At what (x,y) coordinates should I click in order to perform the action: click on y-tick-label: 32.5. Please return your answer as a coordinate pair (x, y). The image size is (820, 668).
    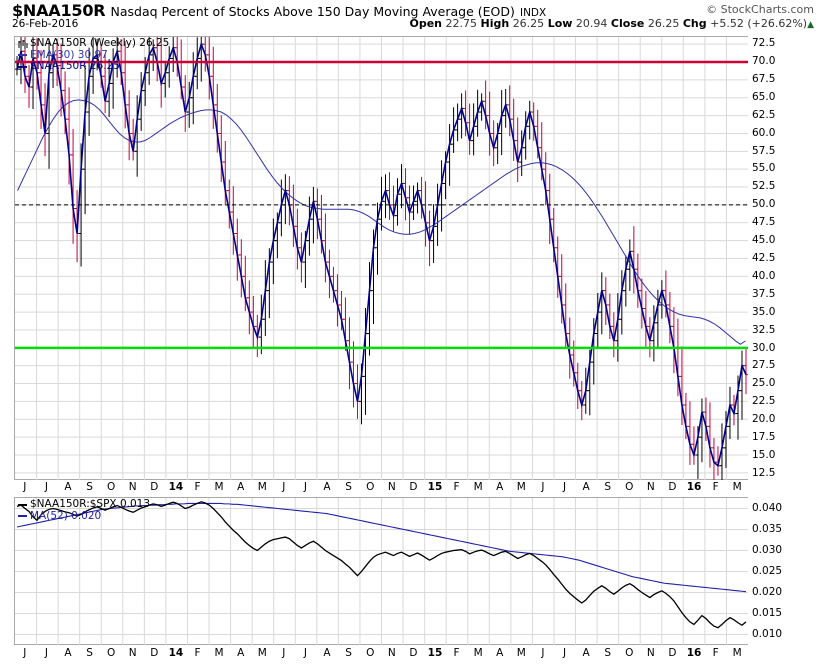
    Looking at the image, I should click on (764, 329).